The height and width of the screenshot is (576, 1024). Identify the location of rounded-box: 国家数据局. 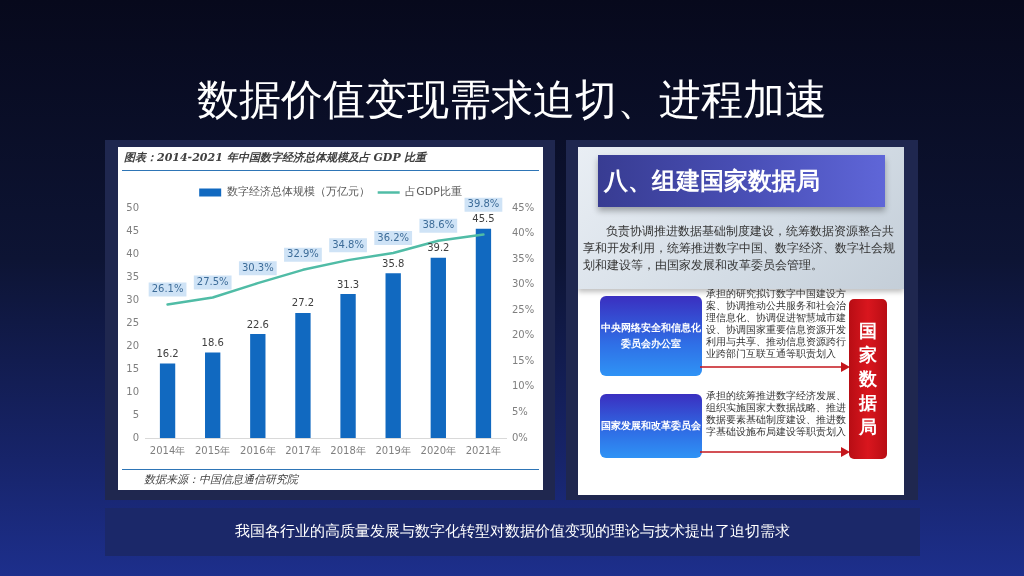
(868, 379).